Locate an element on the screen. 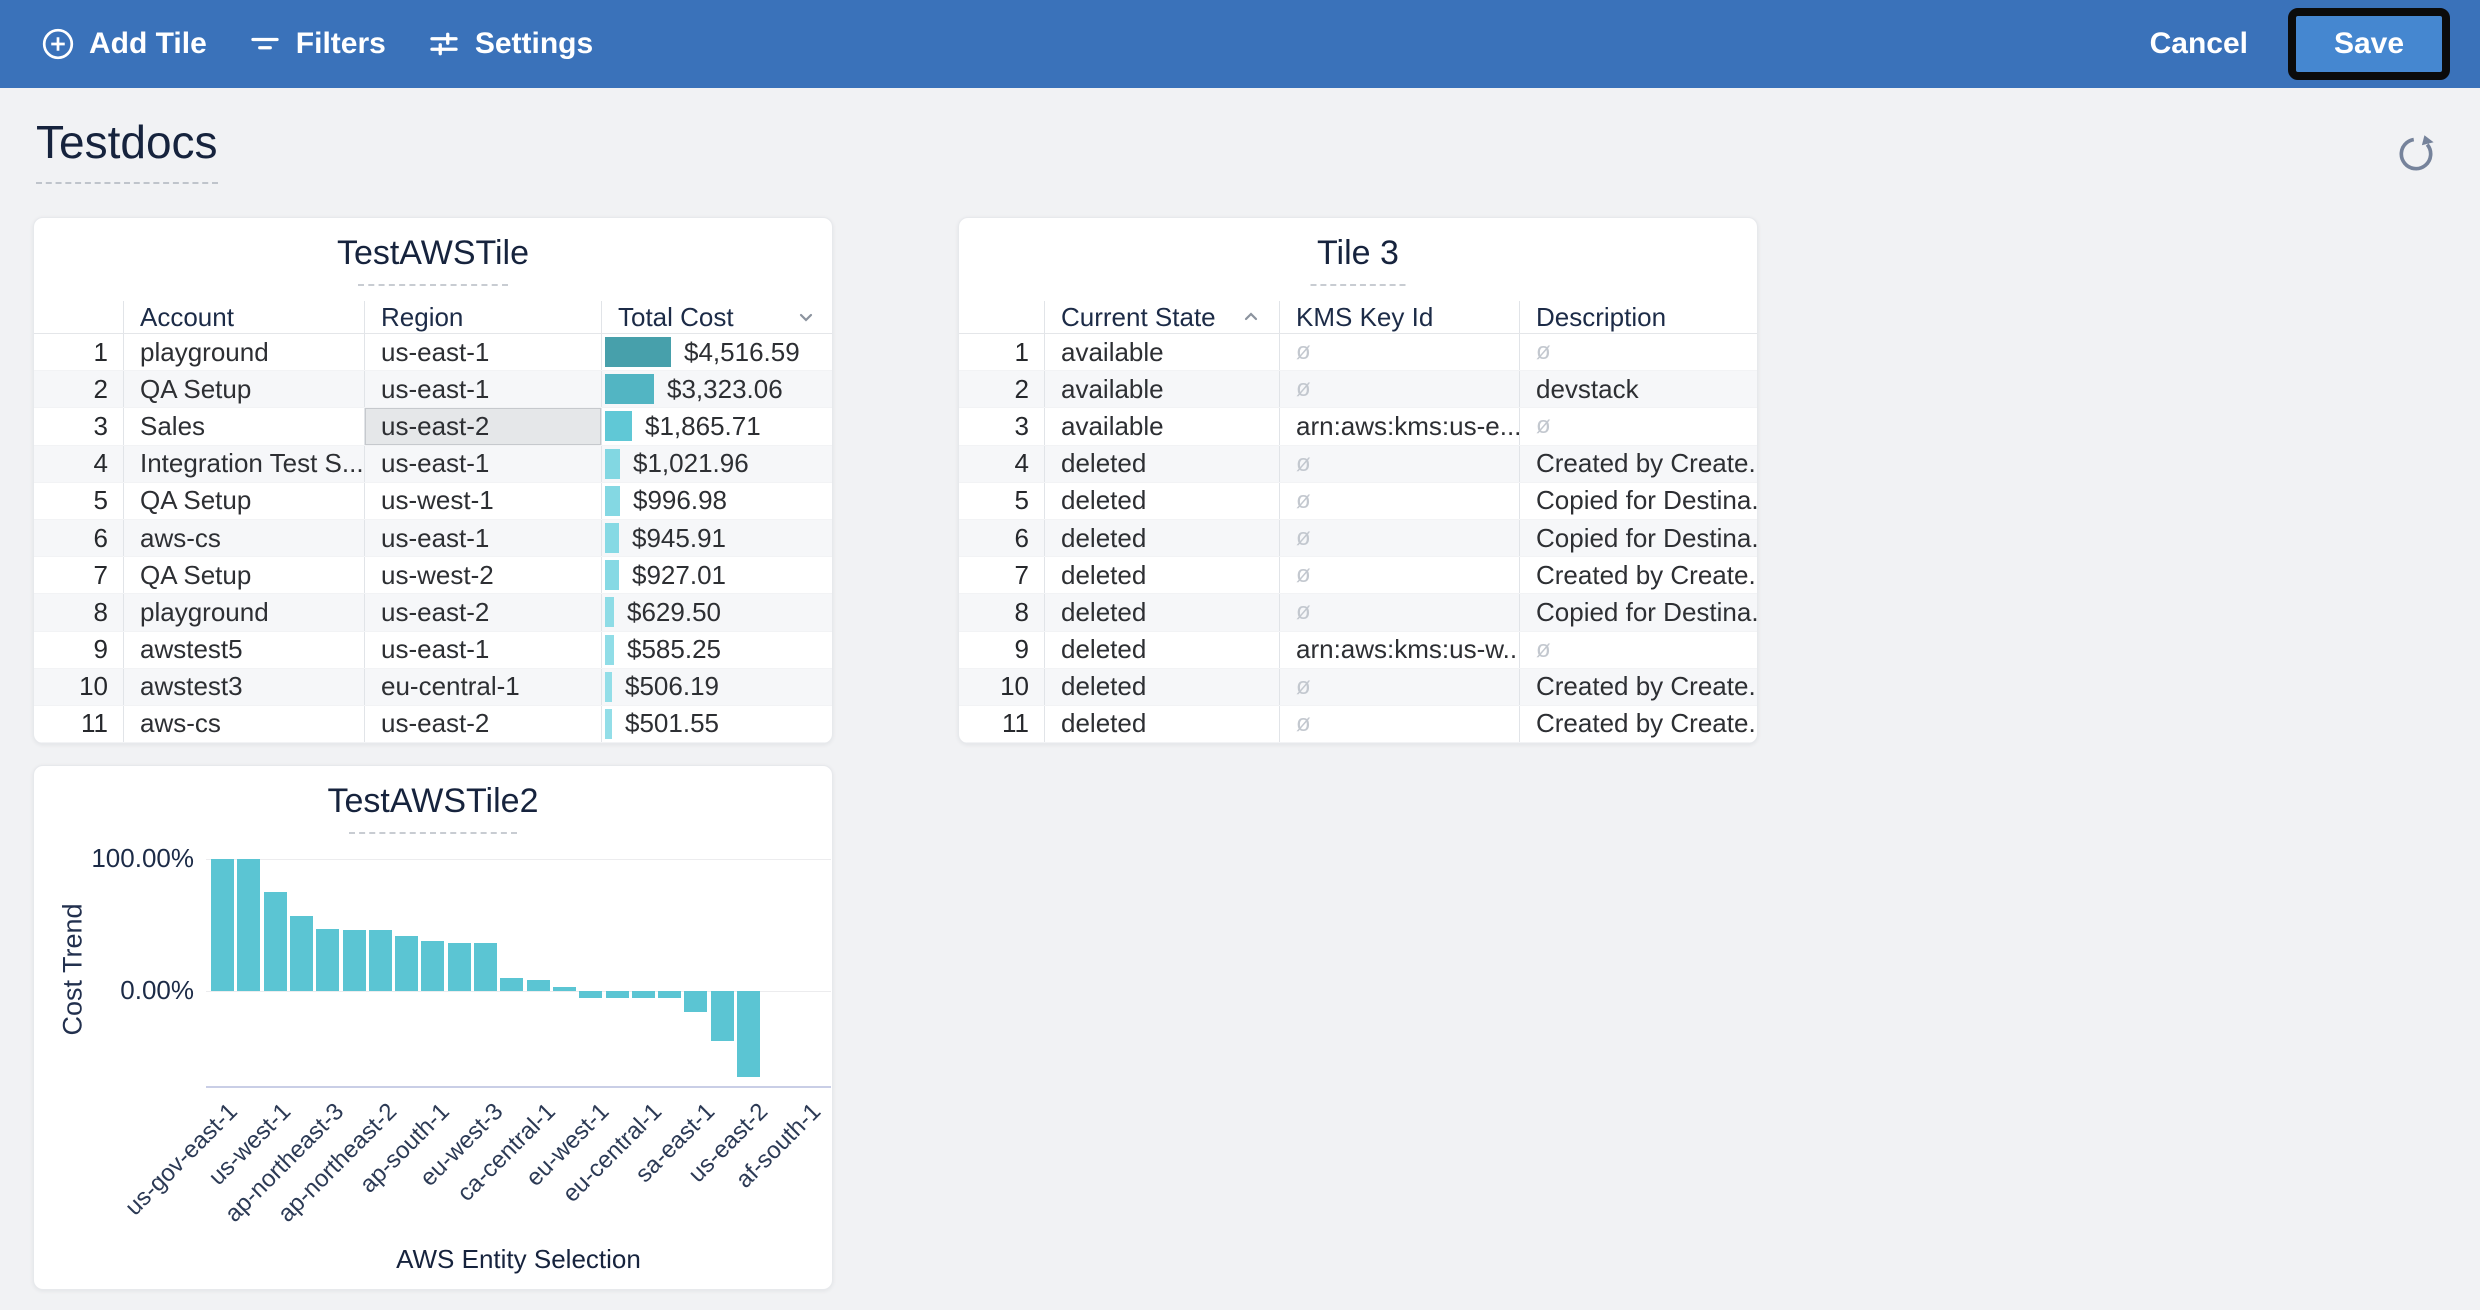 The height and width of the screenshot is (1310, 2480). region-cell: us-west-2 is located at coordinates (482, 575).